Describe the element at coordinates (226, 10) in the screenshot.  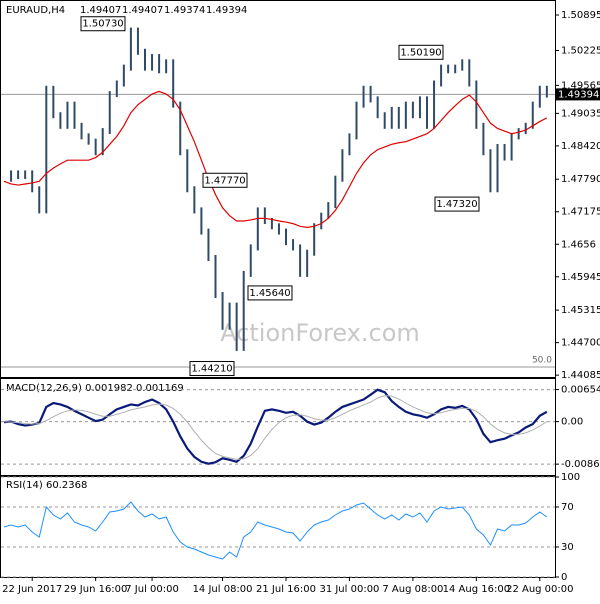
I see `ohlc-value: 1.49394` at that location.